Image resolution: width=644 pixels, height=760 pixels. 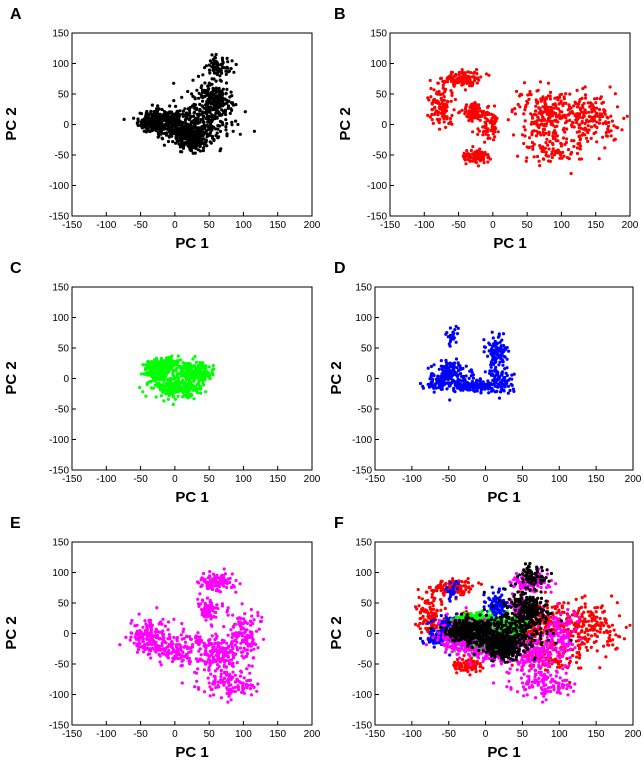 What do you see at coordinates (72, 479) in the screenshot?
I see `x-tick-label: -150` at bounding box center [72, 479].